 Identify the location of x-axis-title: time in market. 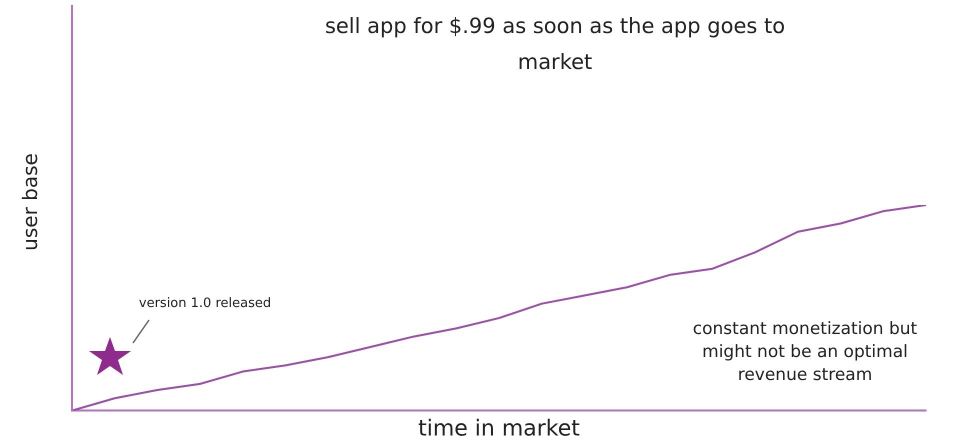
(499, 429).